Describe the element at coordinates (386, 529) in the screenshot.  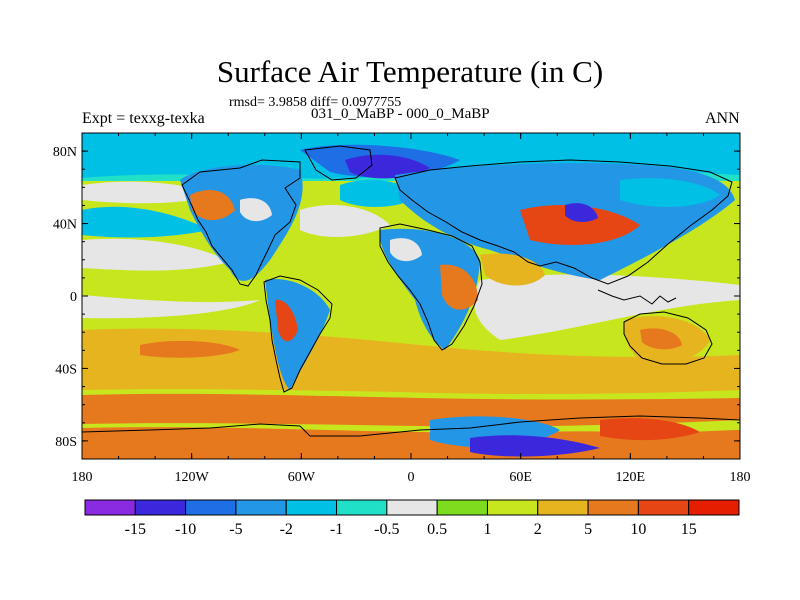
I see `colorbar-label: -0.5` at that location.